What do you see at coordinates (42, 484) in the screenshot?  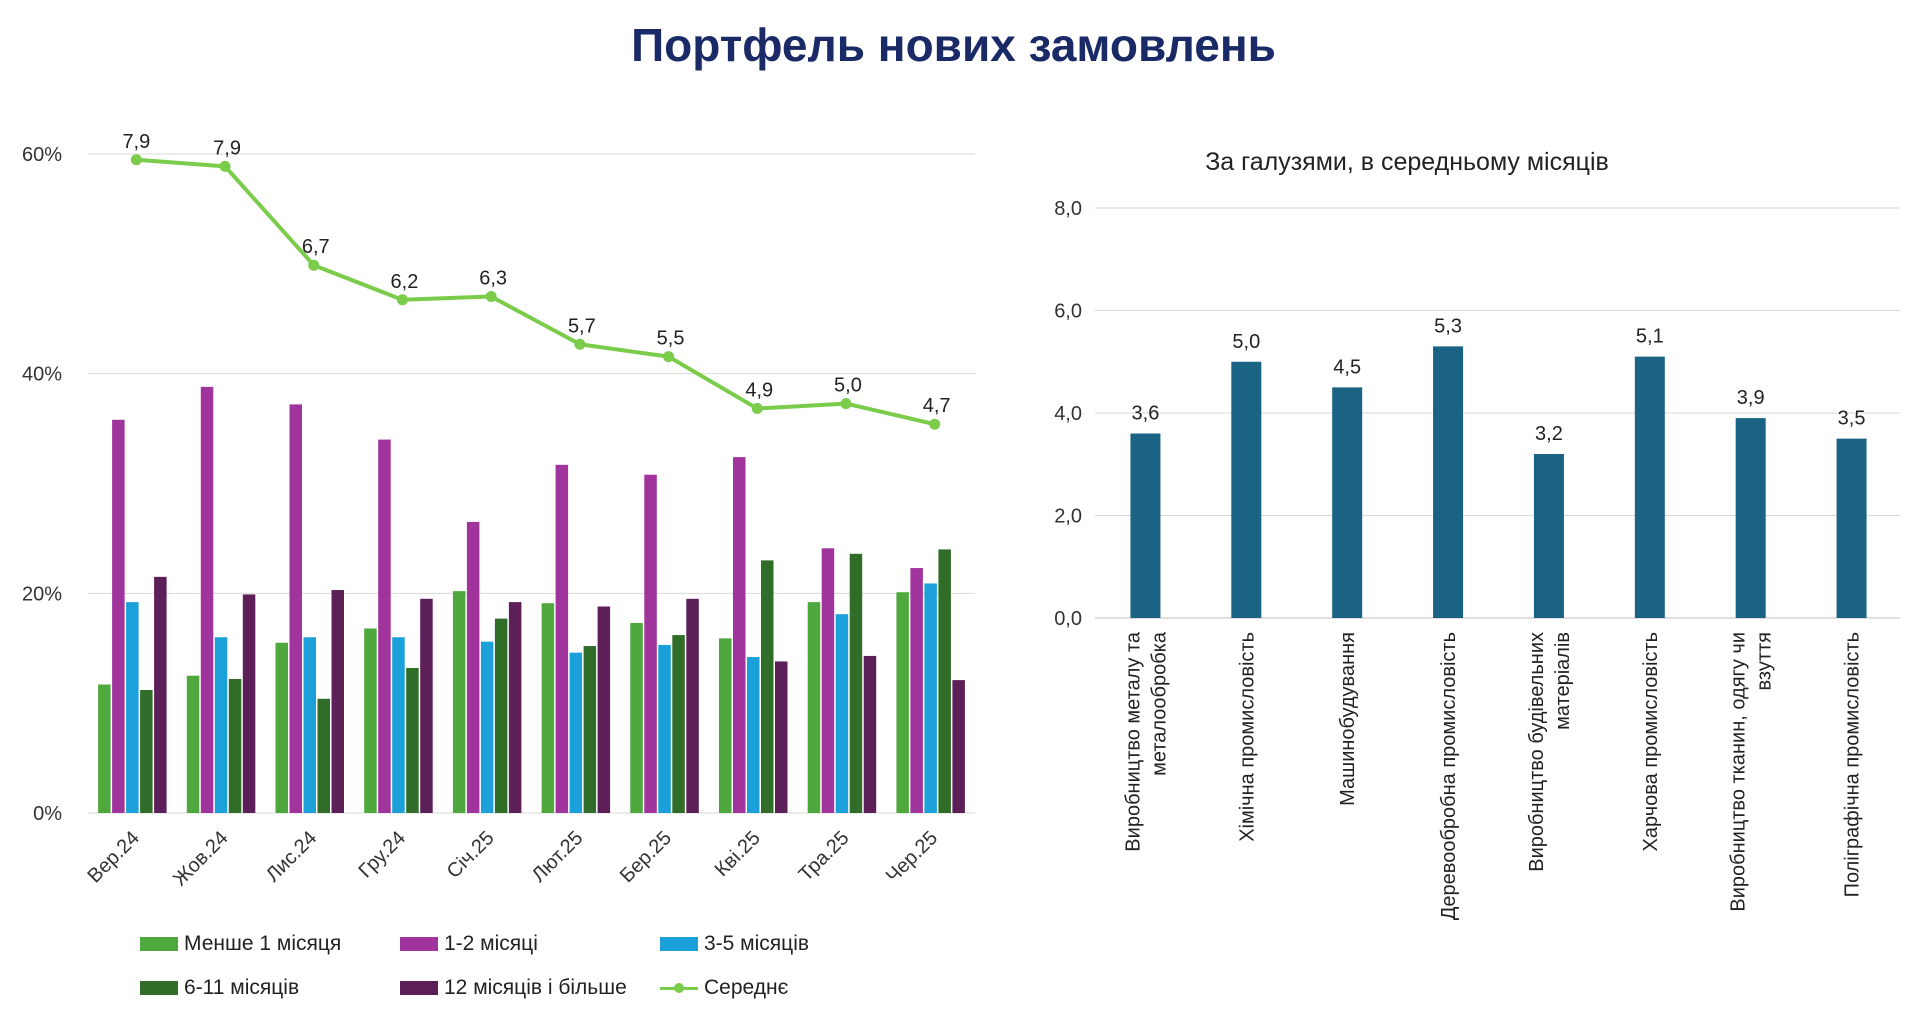 I see `left-y-axis-ticks: 0% 20% 40% 60%` at bounding box center [42, 484].